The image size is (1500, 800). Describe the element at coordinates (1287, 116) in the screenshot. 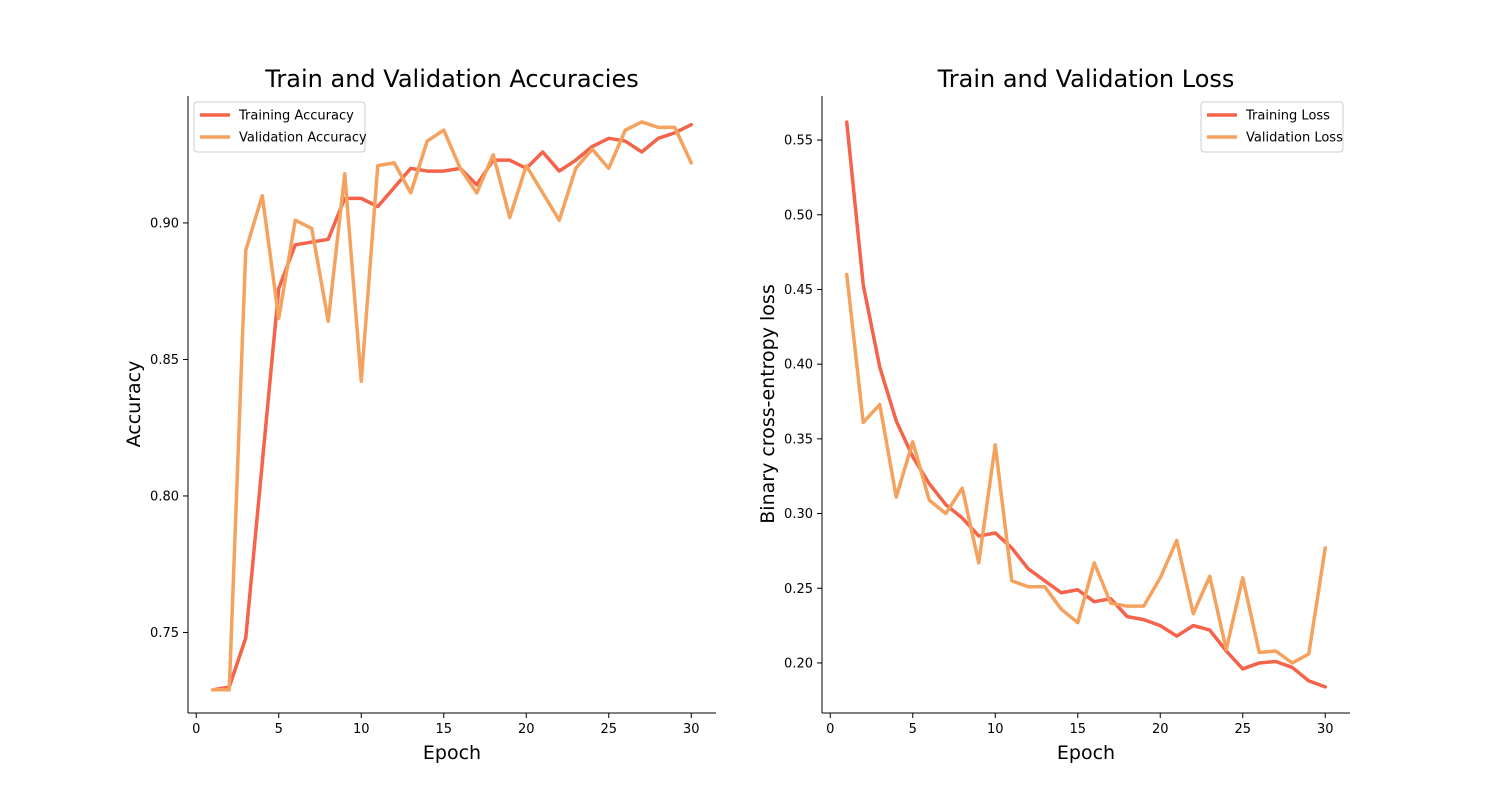

I see `loss-legend-label: Training Loss` at that location.